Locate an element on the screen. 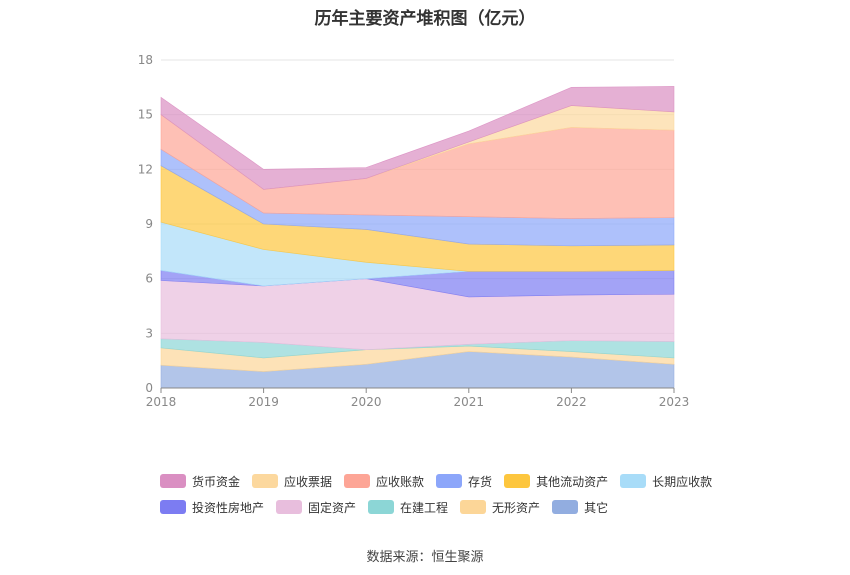  legend-item: 其他流动资产 is located at coordinates (556, 481).